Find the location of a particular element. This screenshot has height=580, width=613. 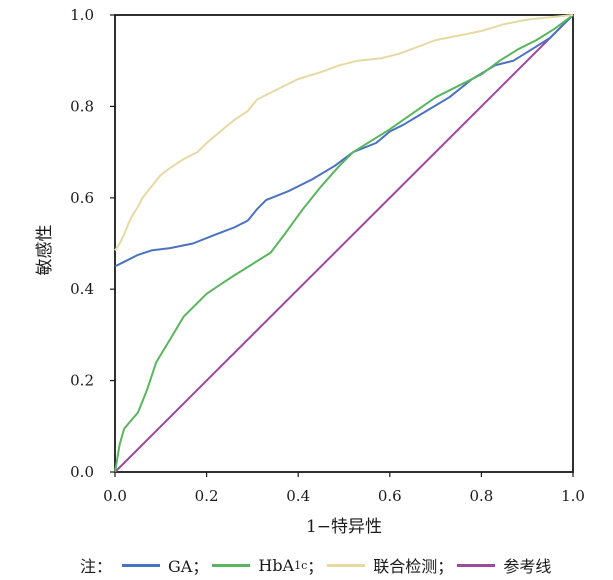

x-axis-ticks: 0.0 0.2 0.4 0.6 0.8 1.0 is located at coordinates (344, 488).